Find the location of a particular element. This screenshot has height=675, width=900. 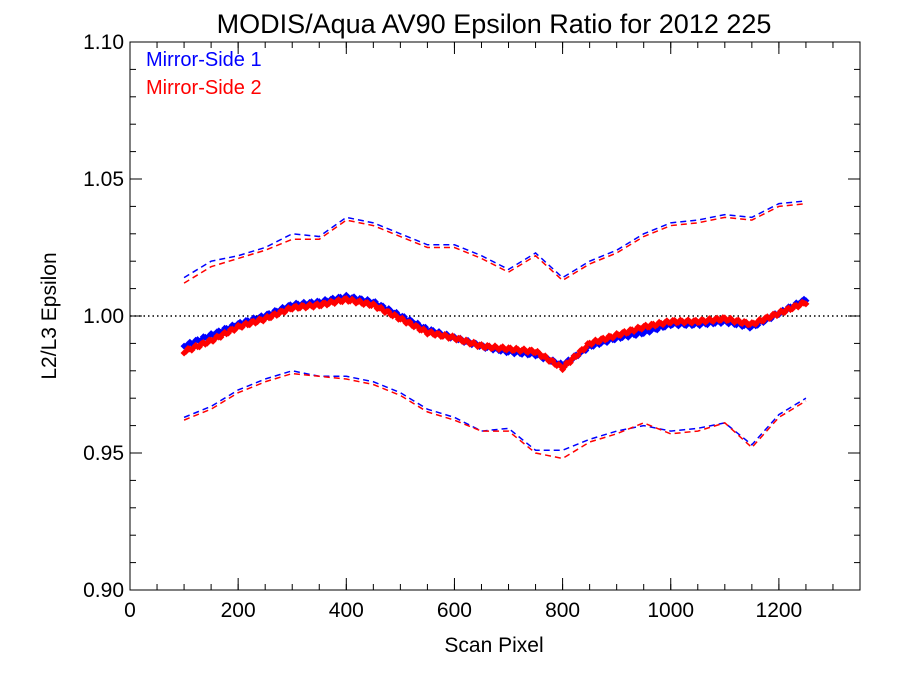

x-tick-label: 800 is located at coordinates (562, 610).